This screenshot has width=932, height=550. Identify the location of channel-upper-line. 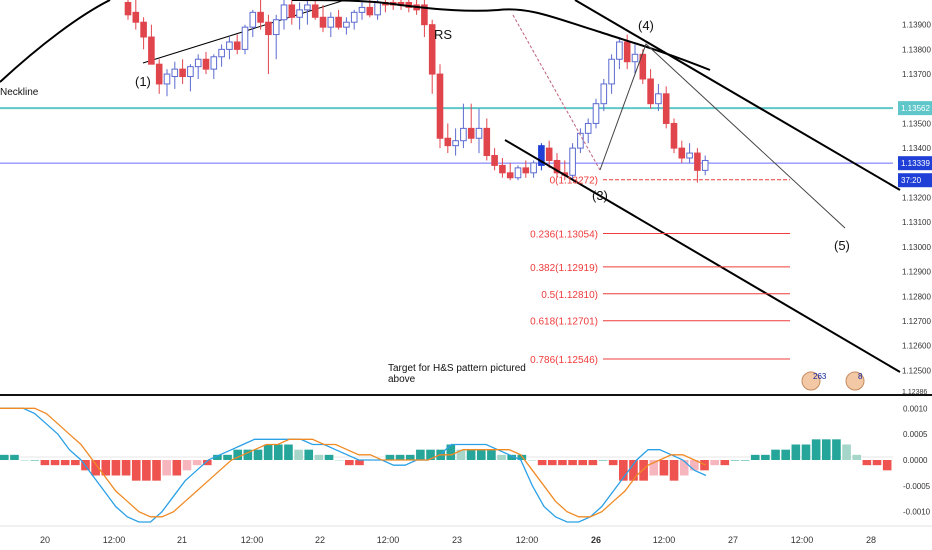
(737, 95).